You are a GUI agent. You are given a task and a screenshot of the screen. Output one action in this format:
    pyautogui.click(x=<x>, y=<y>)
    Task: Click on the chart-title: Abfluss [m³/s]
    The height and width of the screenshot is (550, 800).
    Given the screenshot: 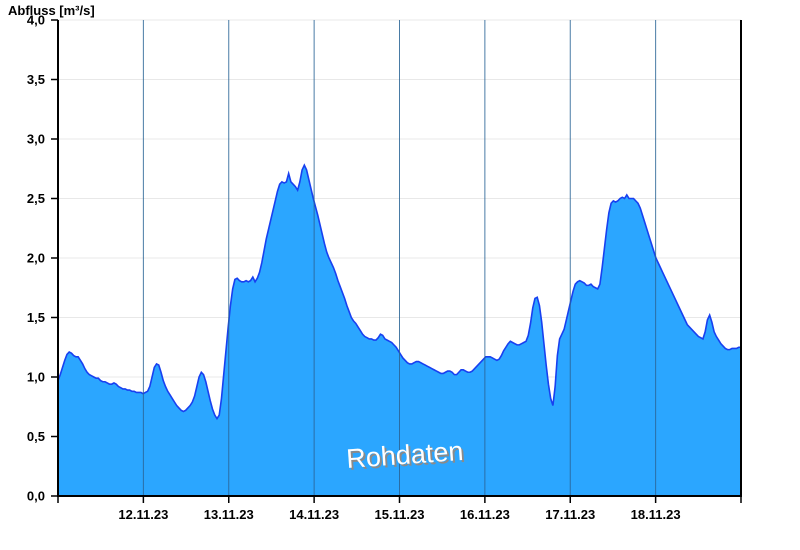 What is the action you would take?
    pyautogui.click(x=51, y=10)
    